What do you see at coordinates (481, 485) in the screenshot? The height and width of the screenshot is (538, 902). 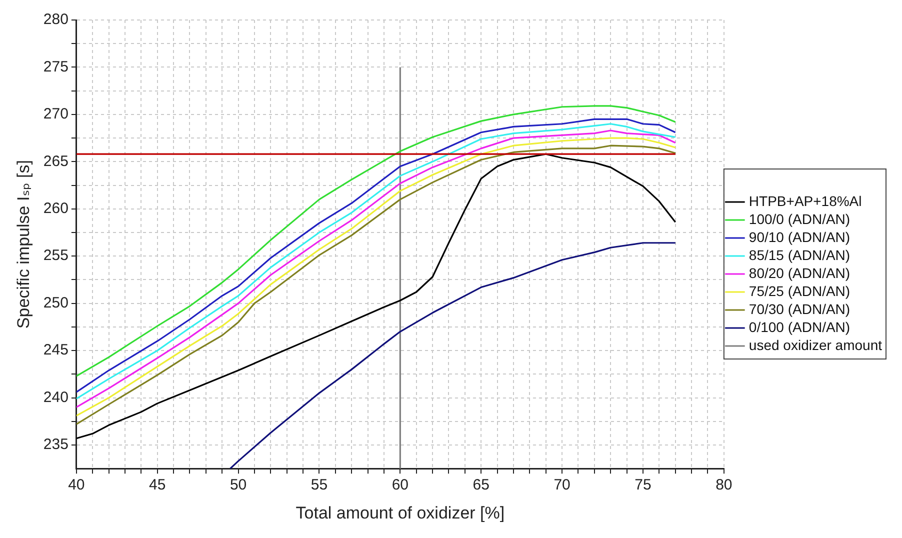 I see `x-tick-label: 65` at bounding box center [481, 485].